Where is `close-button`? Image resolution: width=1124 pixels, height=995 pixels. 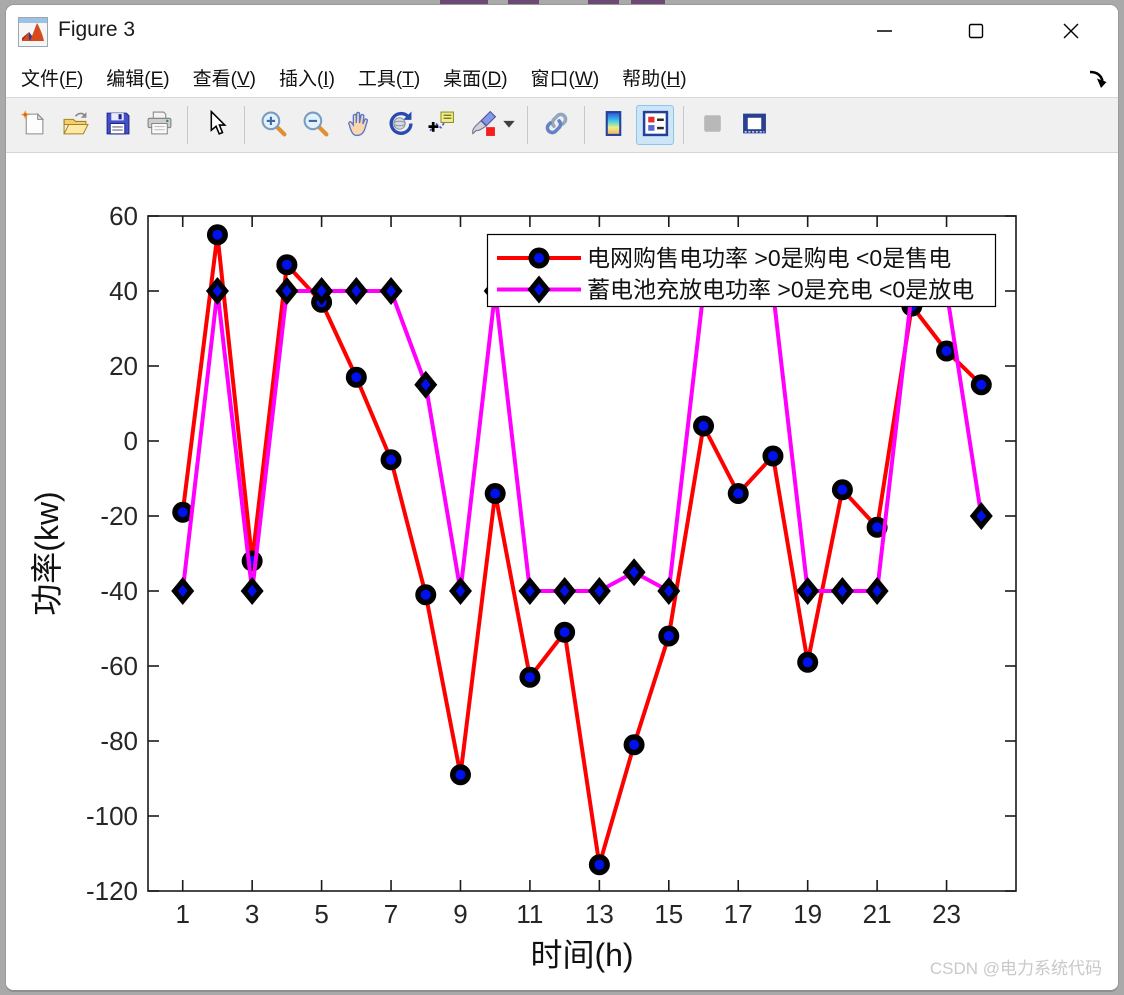 close-button is located at coordinates (1071, 31).